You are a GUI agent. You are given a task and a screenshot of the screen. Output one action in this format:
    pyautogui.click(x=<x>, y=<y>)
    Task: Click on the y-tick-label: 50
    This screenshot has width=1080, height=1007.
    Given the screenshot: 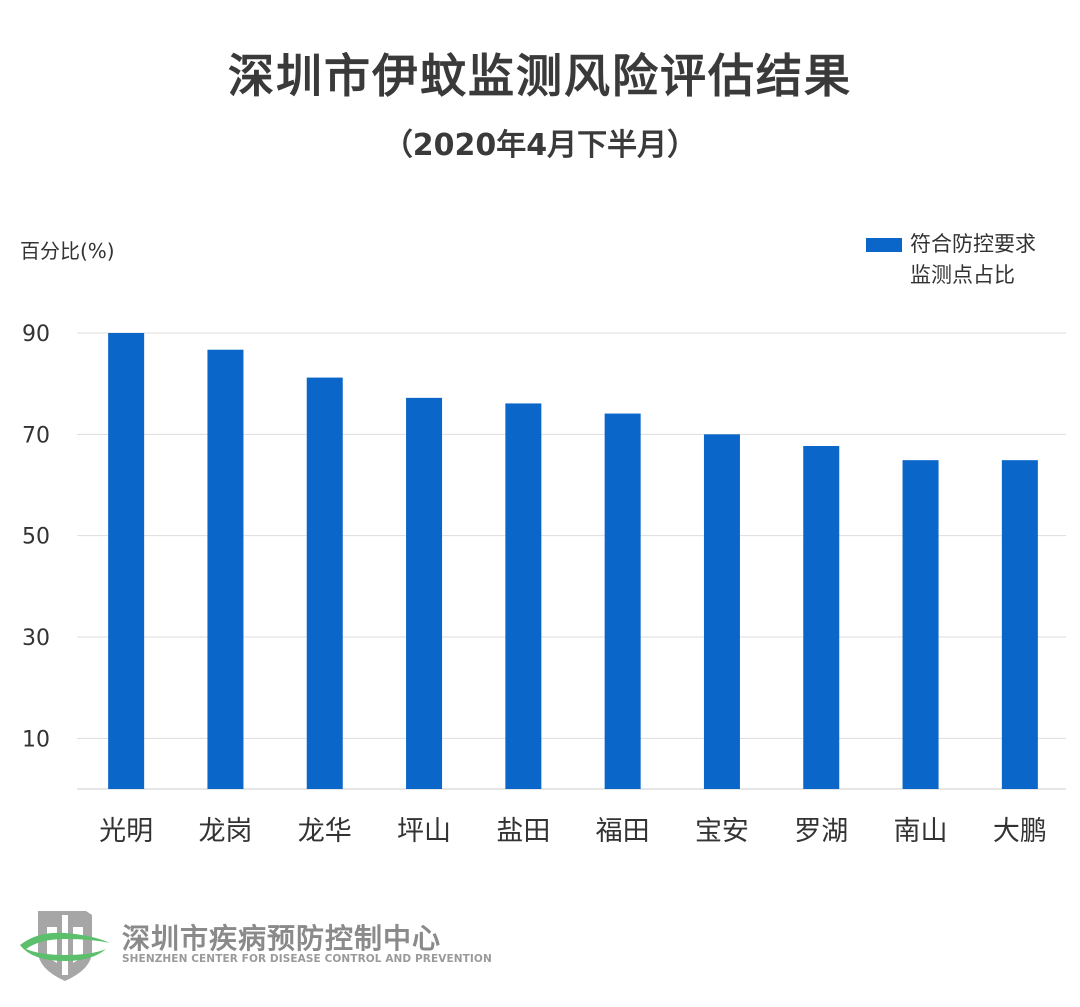 What is the action you would take?
    pyautogui.click(x=36, y=537)
    